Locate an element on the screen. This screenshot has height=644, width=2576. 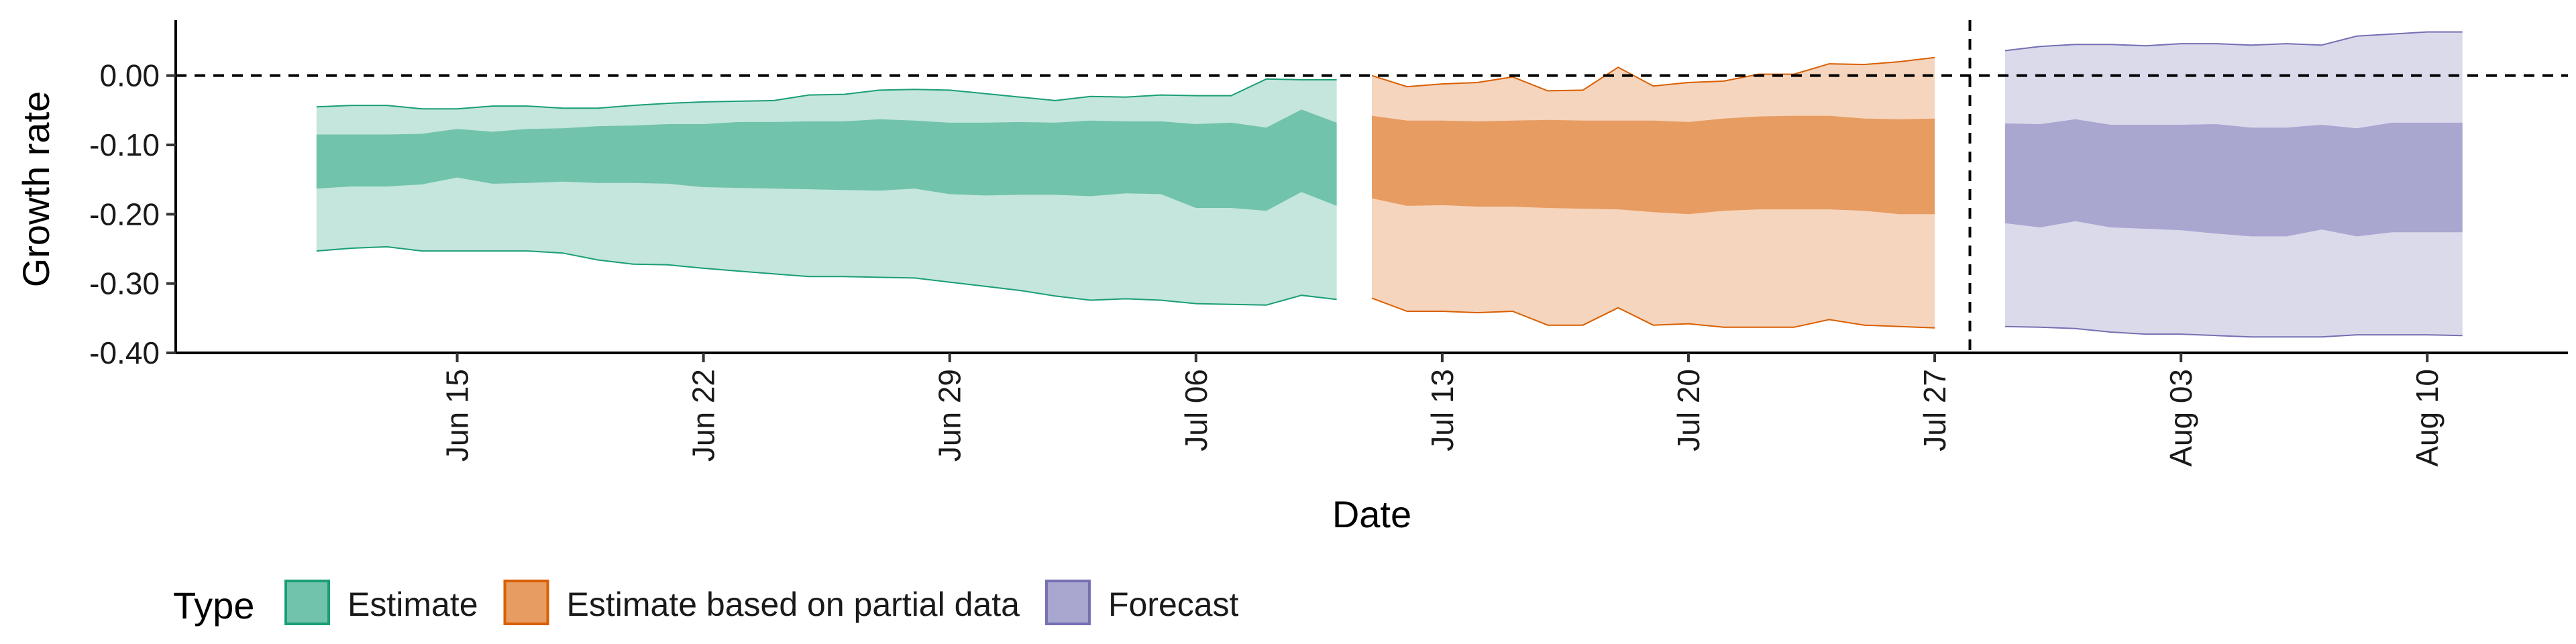
y-axis-title: Growth rate is located at coordinates (36, 189).